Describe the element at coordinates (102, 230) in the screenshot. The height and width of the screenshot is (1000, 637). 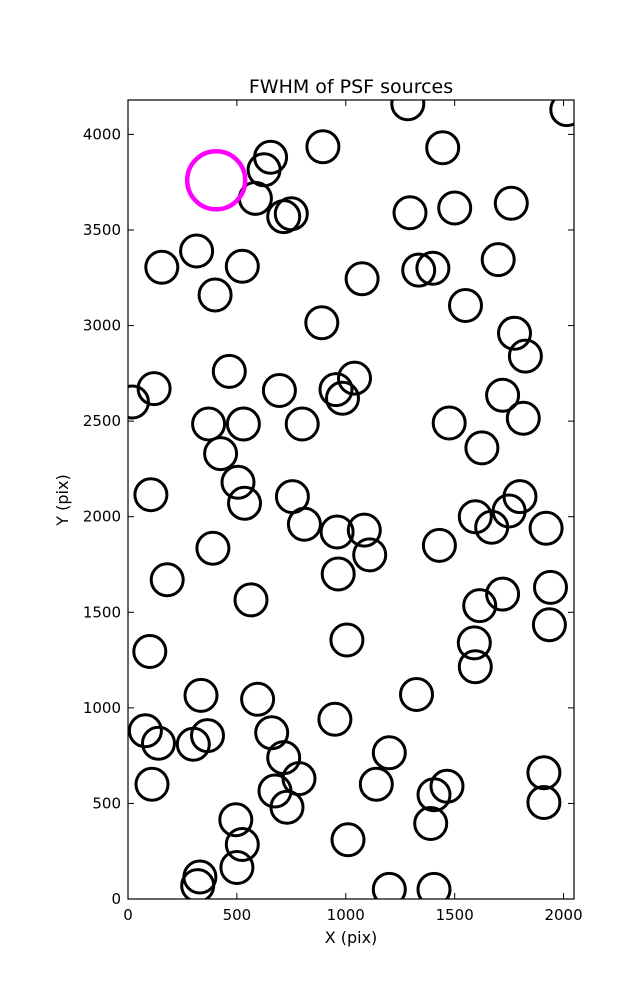
I see `y-tick-label: 3500` at that location.